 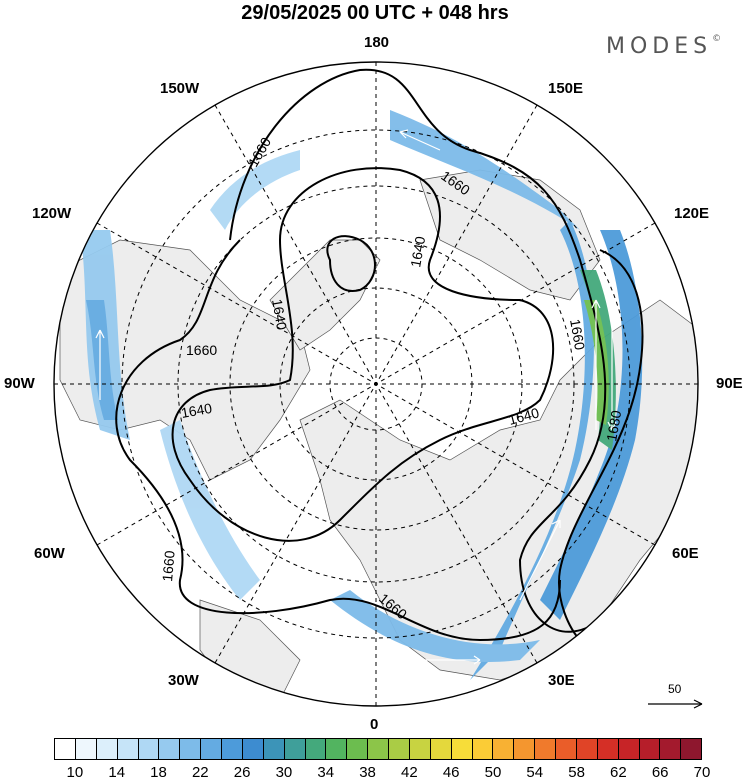 What do you see at coordinates (326, 772) in the screenshot?
I see `colorbar-label: 34` at bounding box center [326, 772].